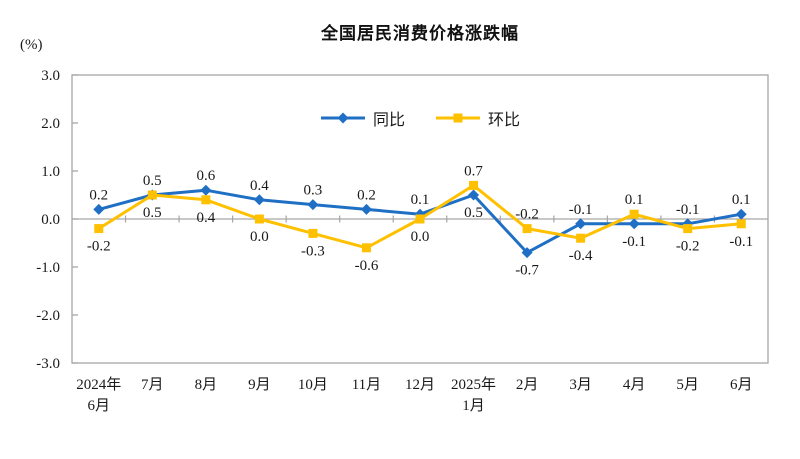 This screenshot has width=800, height=459. Describe the element at coordinates (527, 271) in the screenshot. I see `data-point-label: -0.7` at that location.